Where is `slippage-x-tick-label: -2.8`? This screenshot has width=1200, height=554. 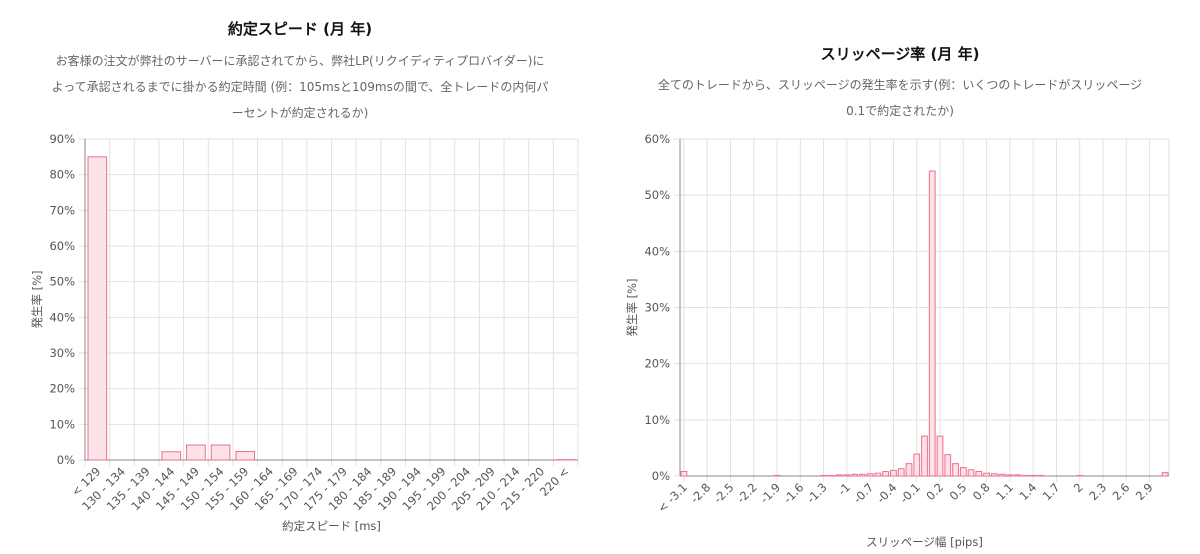
slippage-x-tick-label: -2.8 is located at coordinates (701, 493).